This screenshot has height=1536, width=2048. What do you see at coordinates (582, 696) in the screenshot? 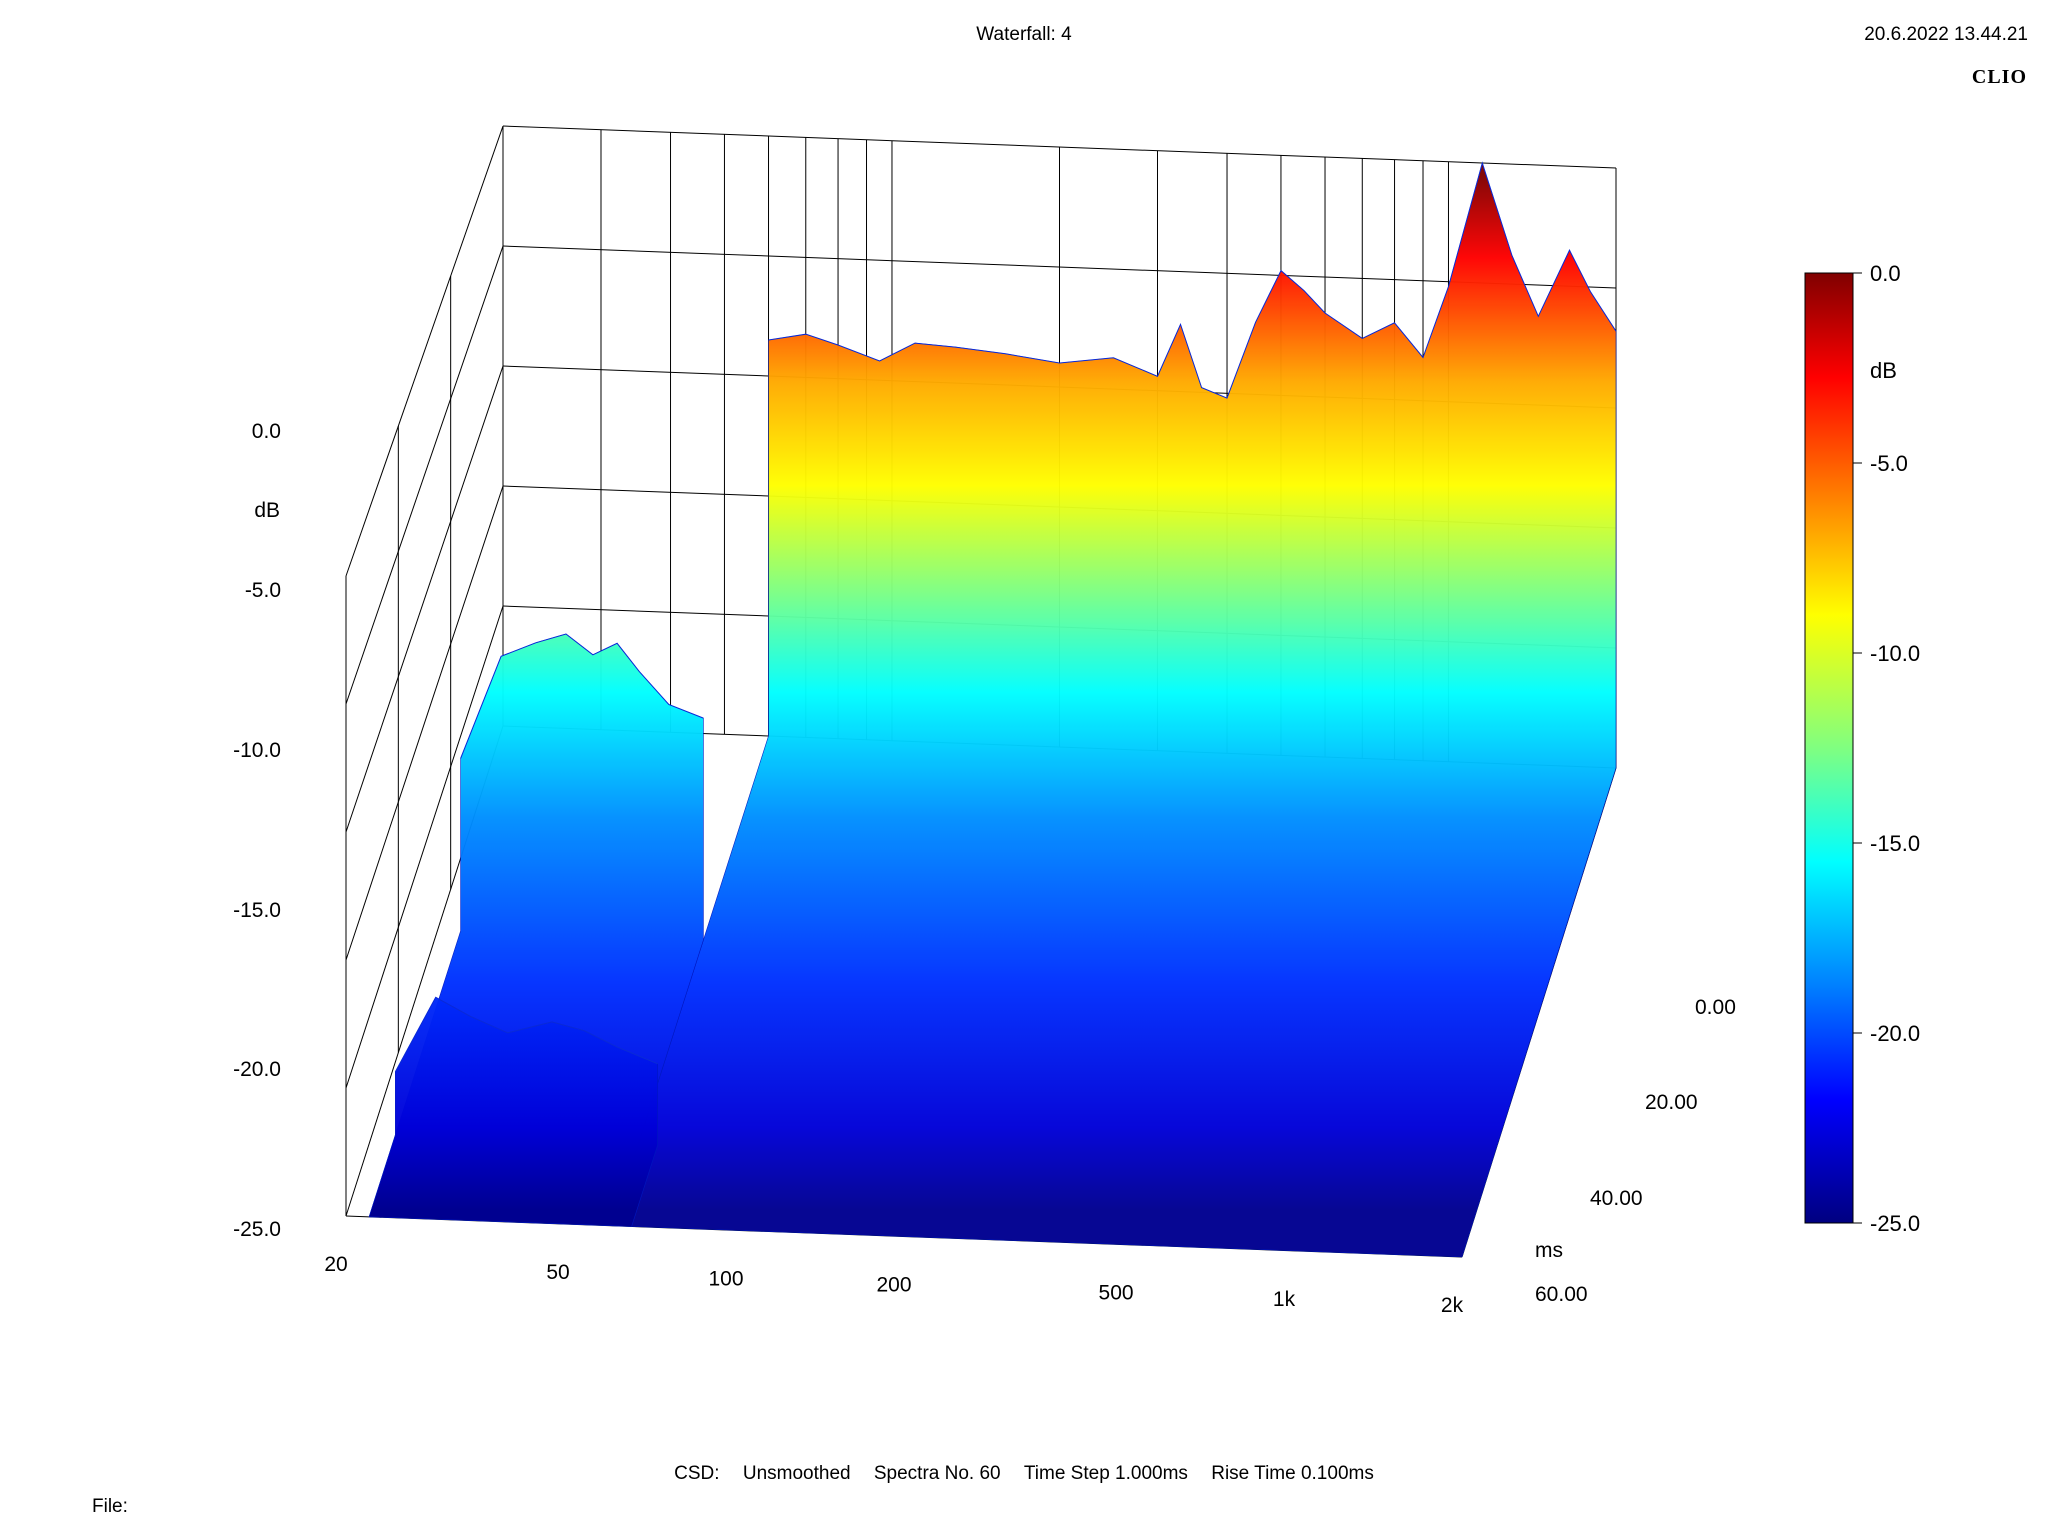
I see `spectrum-ridge-25ms` at bounding box center [582, 696].